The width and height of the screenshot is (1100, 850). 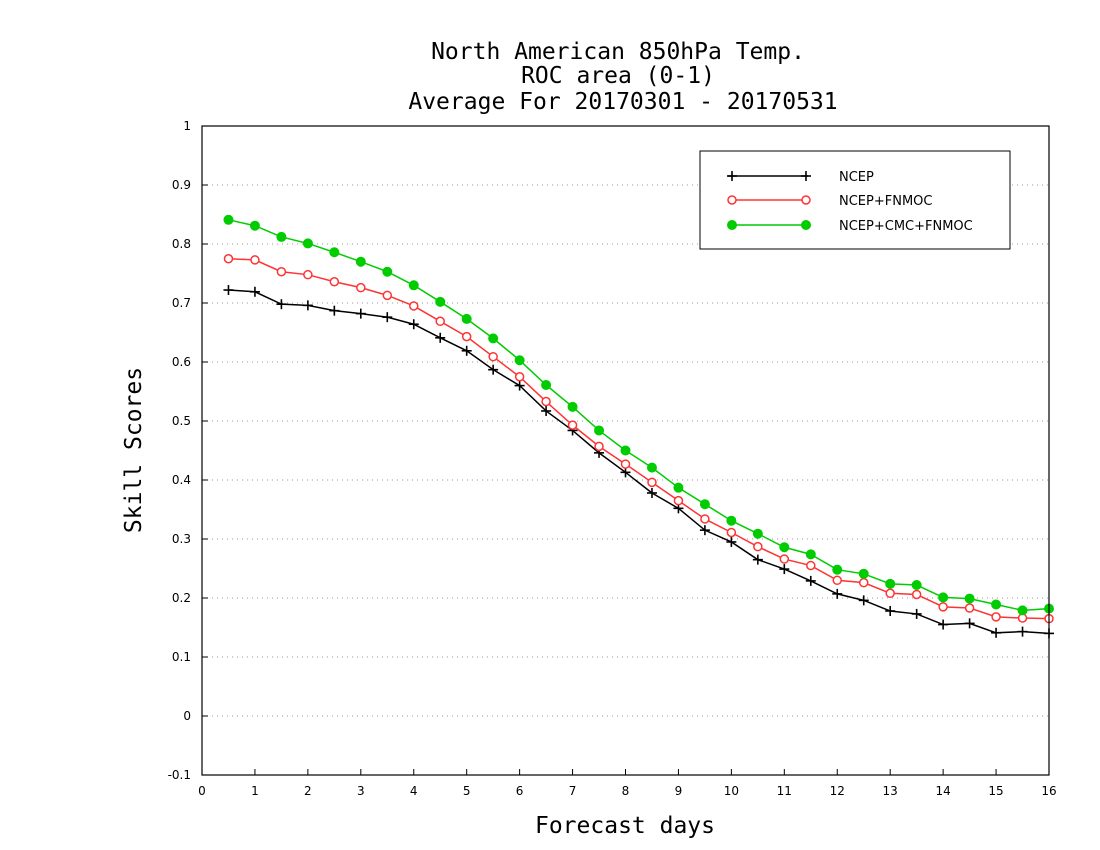 What do you see at coordinates (414, 791) in the screenshot?
I see `x-tick-label: 4` at bounding box center [414, 791].